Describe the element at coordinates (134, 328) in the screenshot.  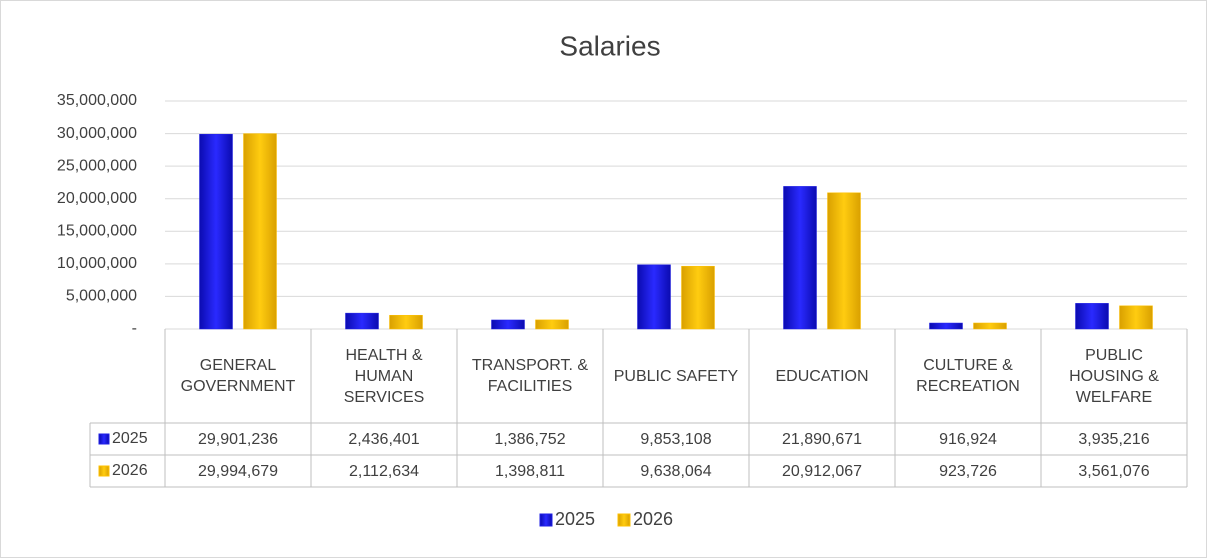
I see `y-tick-label: -` at that location.